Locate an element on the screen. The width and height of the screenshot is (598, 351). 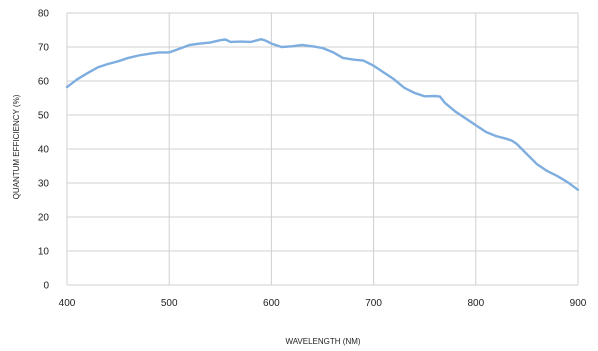
y-tick-label: 60 is located at coordinates (44, 82).